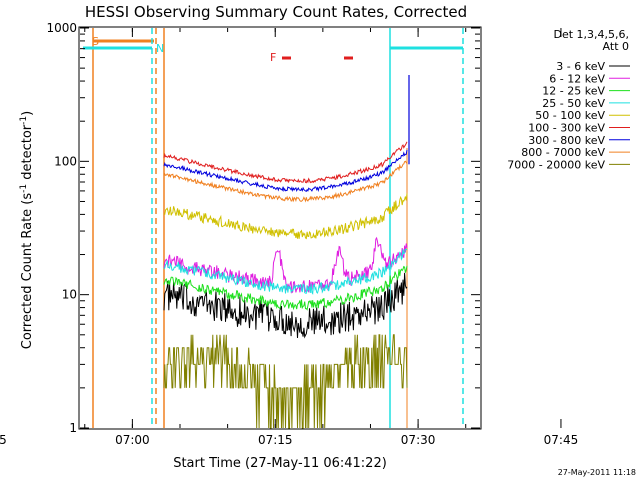  Describe the element at coordinates (3, 440) in the screenshot. I see `x-tick-label: 06:45` at that location.